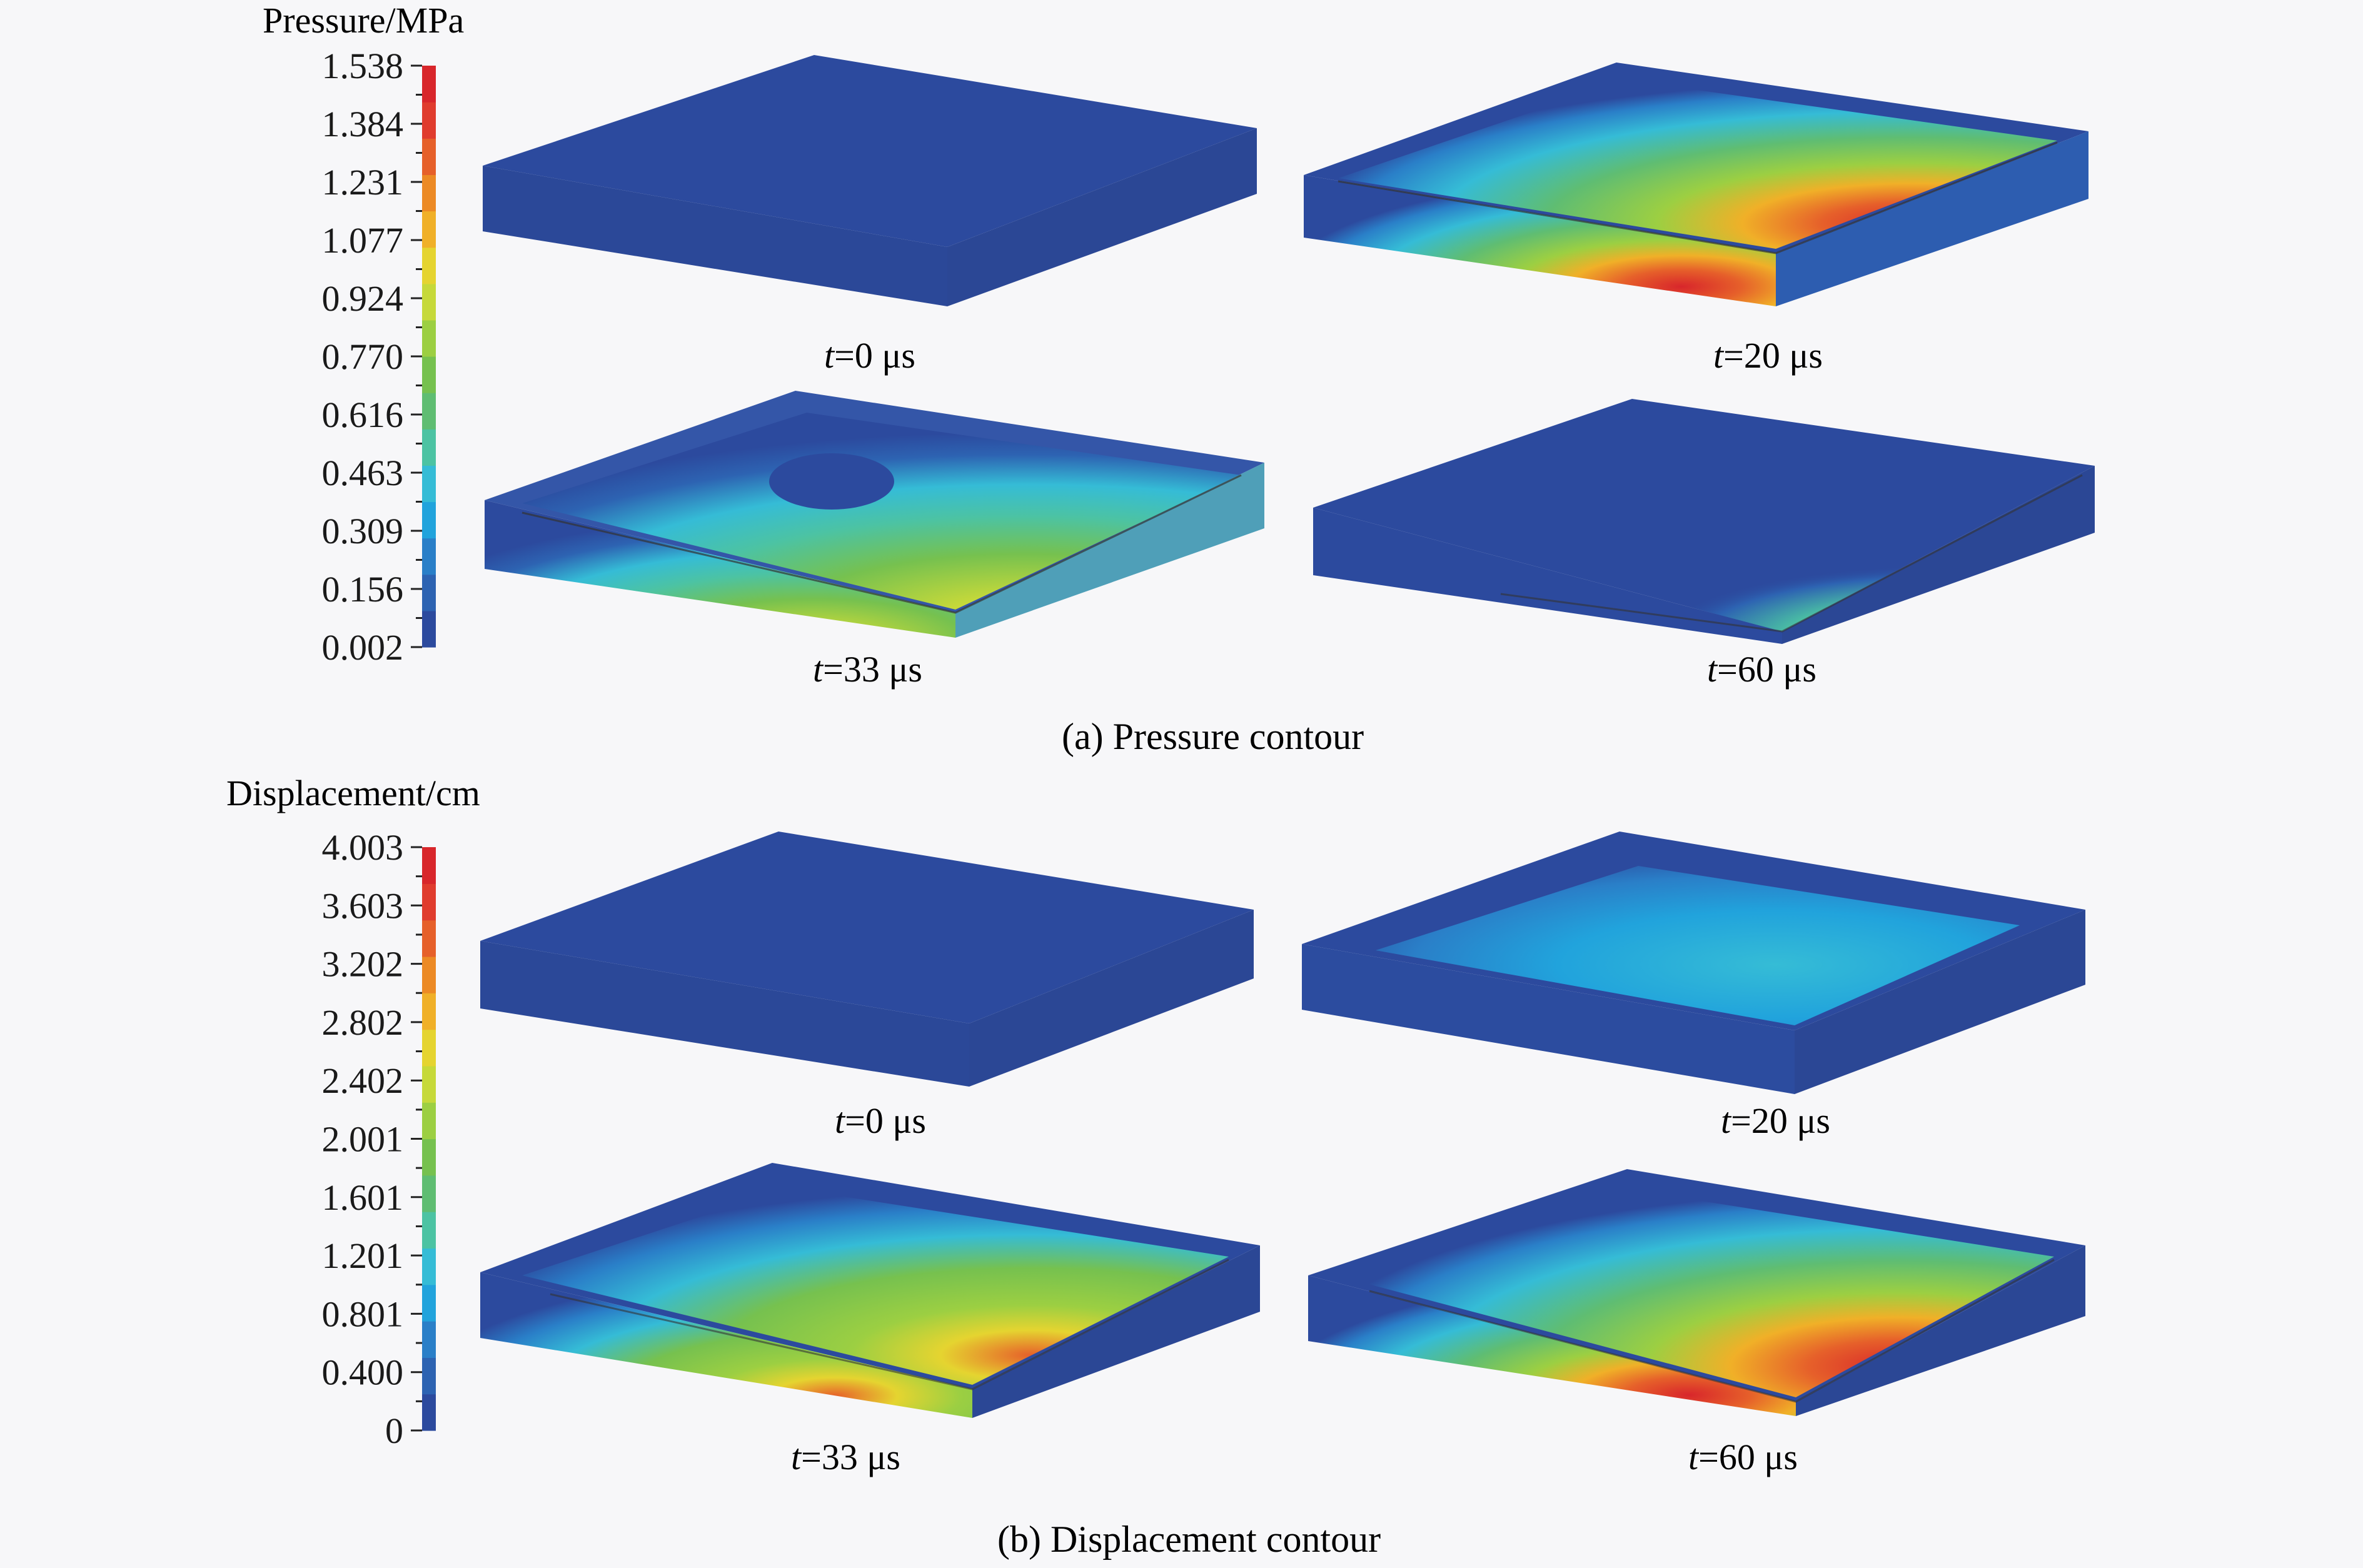  What do you see at coordinates (870, 356) in the screenshot?
I see `pressure-label-t0: t=0 μs` at bounding box center [870, 356].